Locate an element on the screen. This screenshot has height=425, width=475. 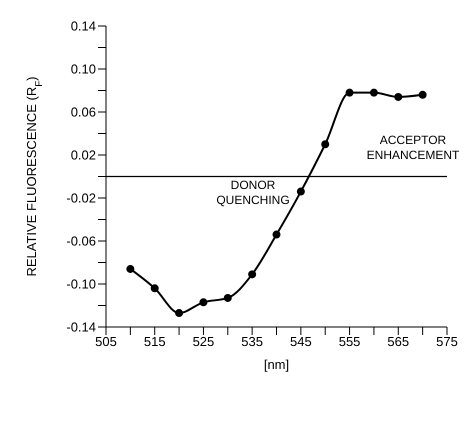
x-axis-title: [nm] is located at coordinates (277, 364).